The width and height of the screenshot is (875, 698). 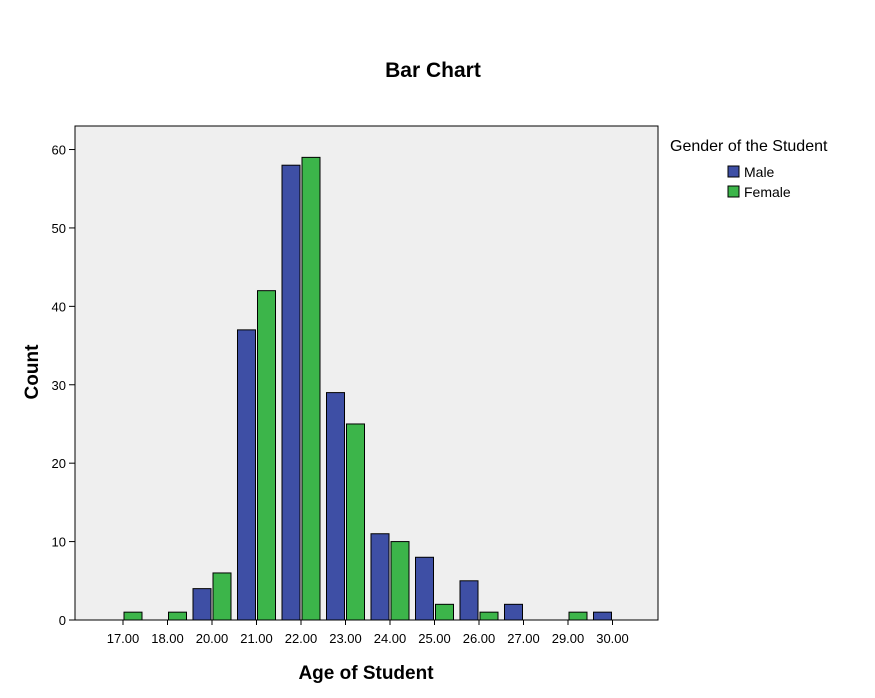 What do you see at coordinates (32, 372) in the screenshot?
I see `y-axis-label: Count` at bounding box center [32, 372].